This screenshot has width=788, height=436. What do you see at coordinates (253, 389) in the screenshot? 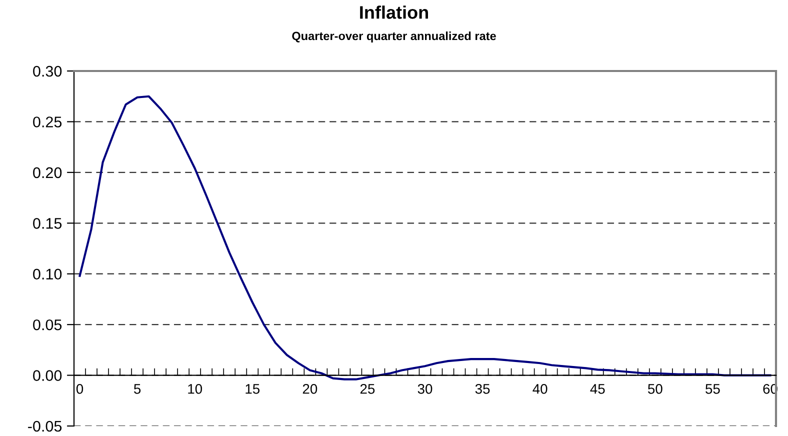
I see `x-tick-label: 15` at bounding box center [253, 389].